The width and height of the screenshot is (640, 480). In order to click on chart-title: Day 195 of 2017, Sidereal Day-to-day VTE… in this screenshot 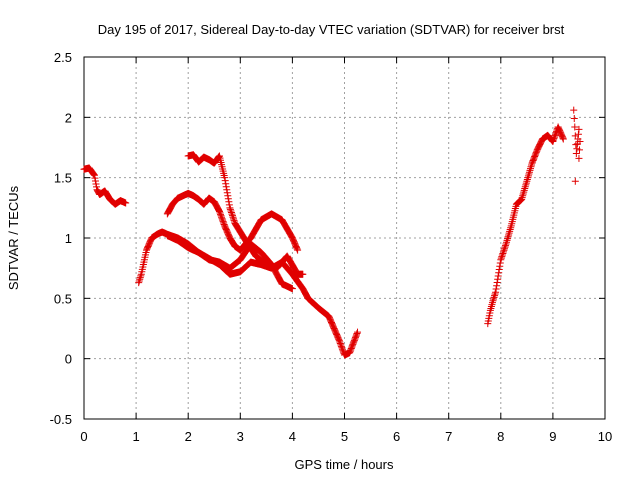, I will do `click(331, 29)`.